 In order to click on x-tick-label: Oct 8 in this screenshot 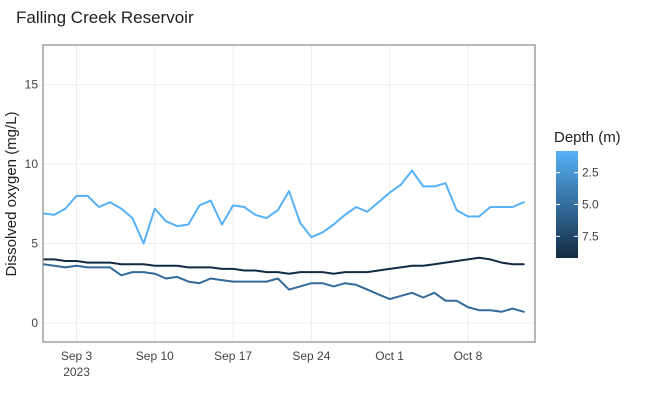, I will do `click(468, 356)`.